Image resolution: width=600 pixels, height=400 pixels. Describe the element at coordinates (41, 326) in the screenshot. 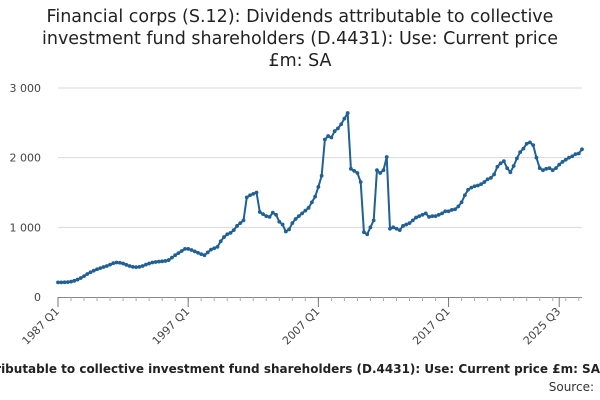

I see `x-tick-label: 1987 Q1` at that location.